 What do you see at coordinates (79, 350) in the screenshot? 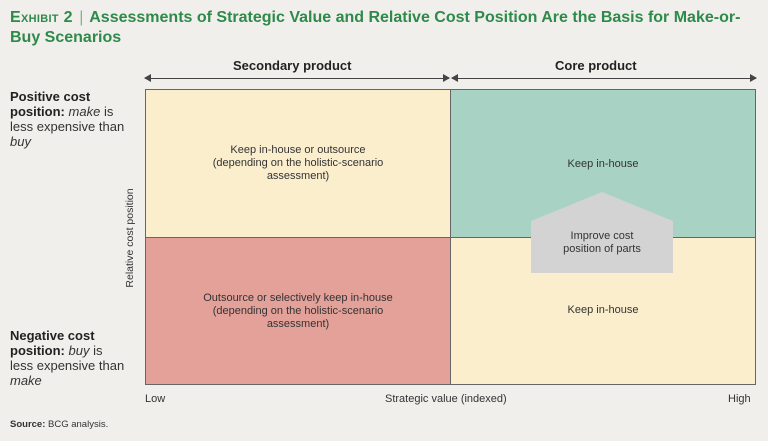
I see `row-label-negative-italic1: buy` at bounding box center [79, 350].